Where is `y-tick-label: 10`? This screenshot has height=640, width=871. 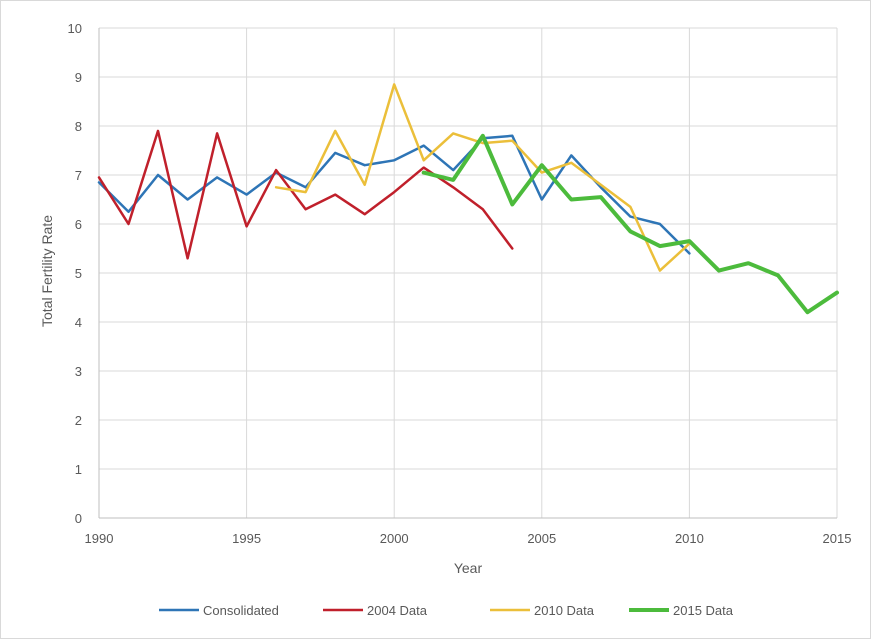
y-tick-label: 10 is located at coordinates (75, 28).